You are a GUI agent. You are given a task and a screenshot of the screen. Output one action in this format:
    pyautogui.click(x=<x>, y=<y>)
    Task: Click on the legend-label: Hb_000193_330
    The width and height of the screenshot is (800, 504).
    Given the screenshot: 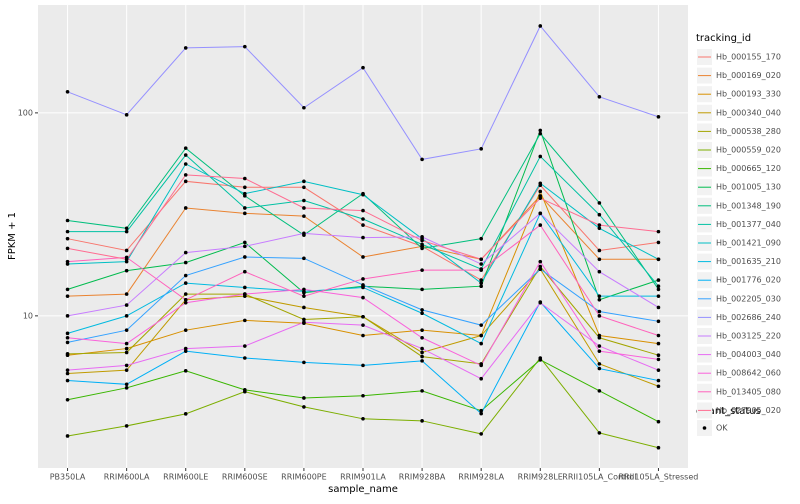 What is the action you would take?
    pyautogui.click(x=748, y=94)
    